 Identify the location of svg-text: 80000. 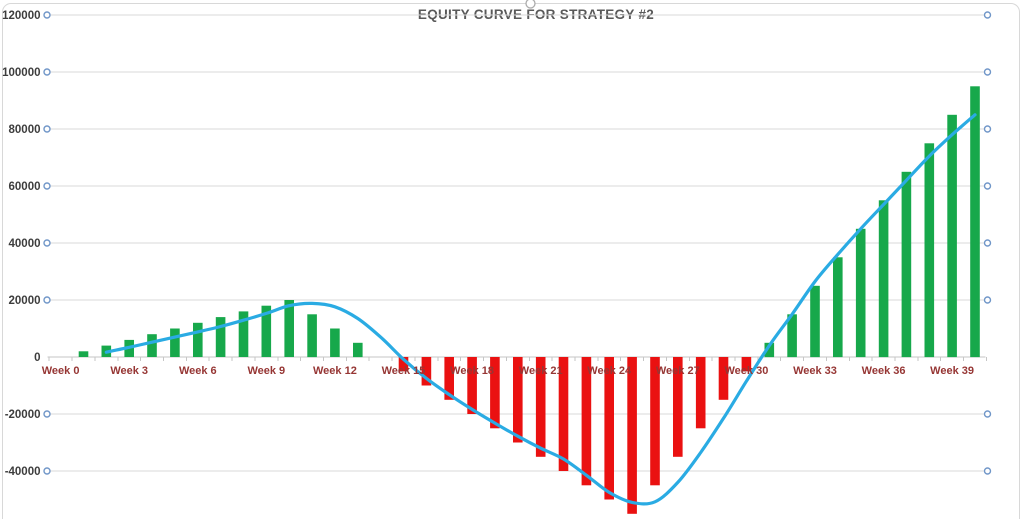
(25, 130).